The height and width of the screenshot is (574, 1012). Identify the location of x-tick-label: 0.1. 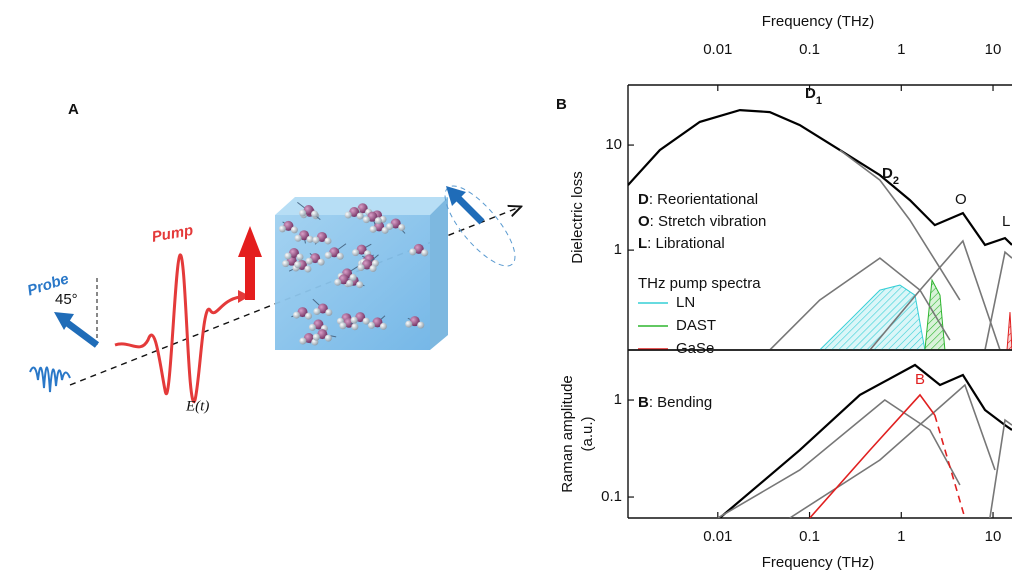
(809, 49).